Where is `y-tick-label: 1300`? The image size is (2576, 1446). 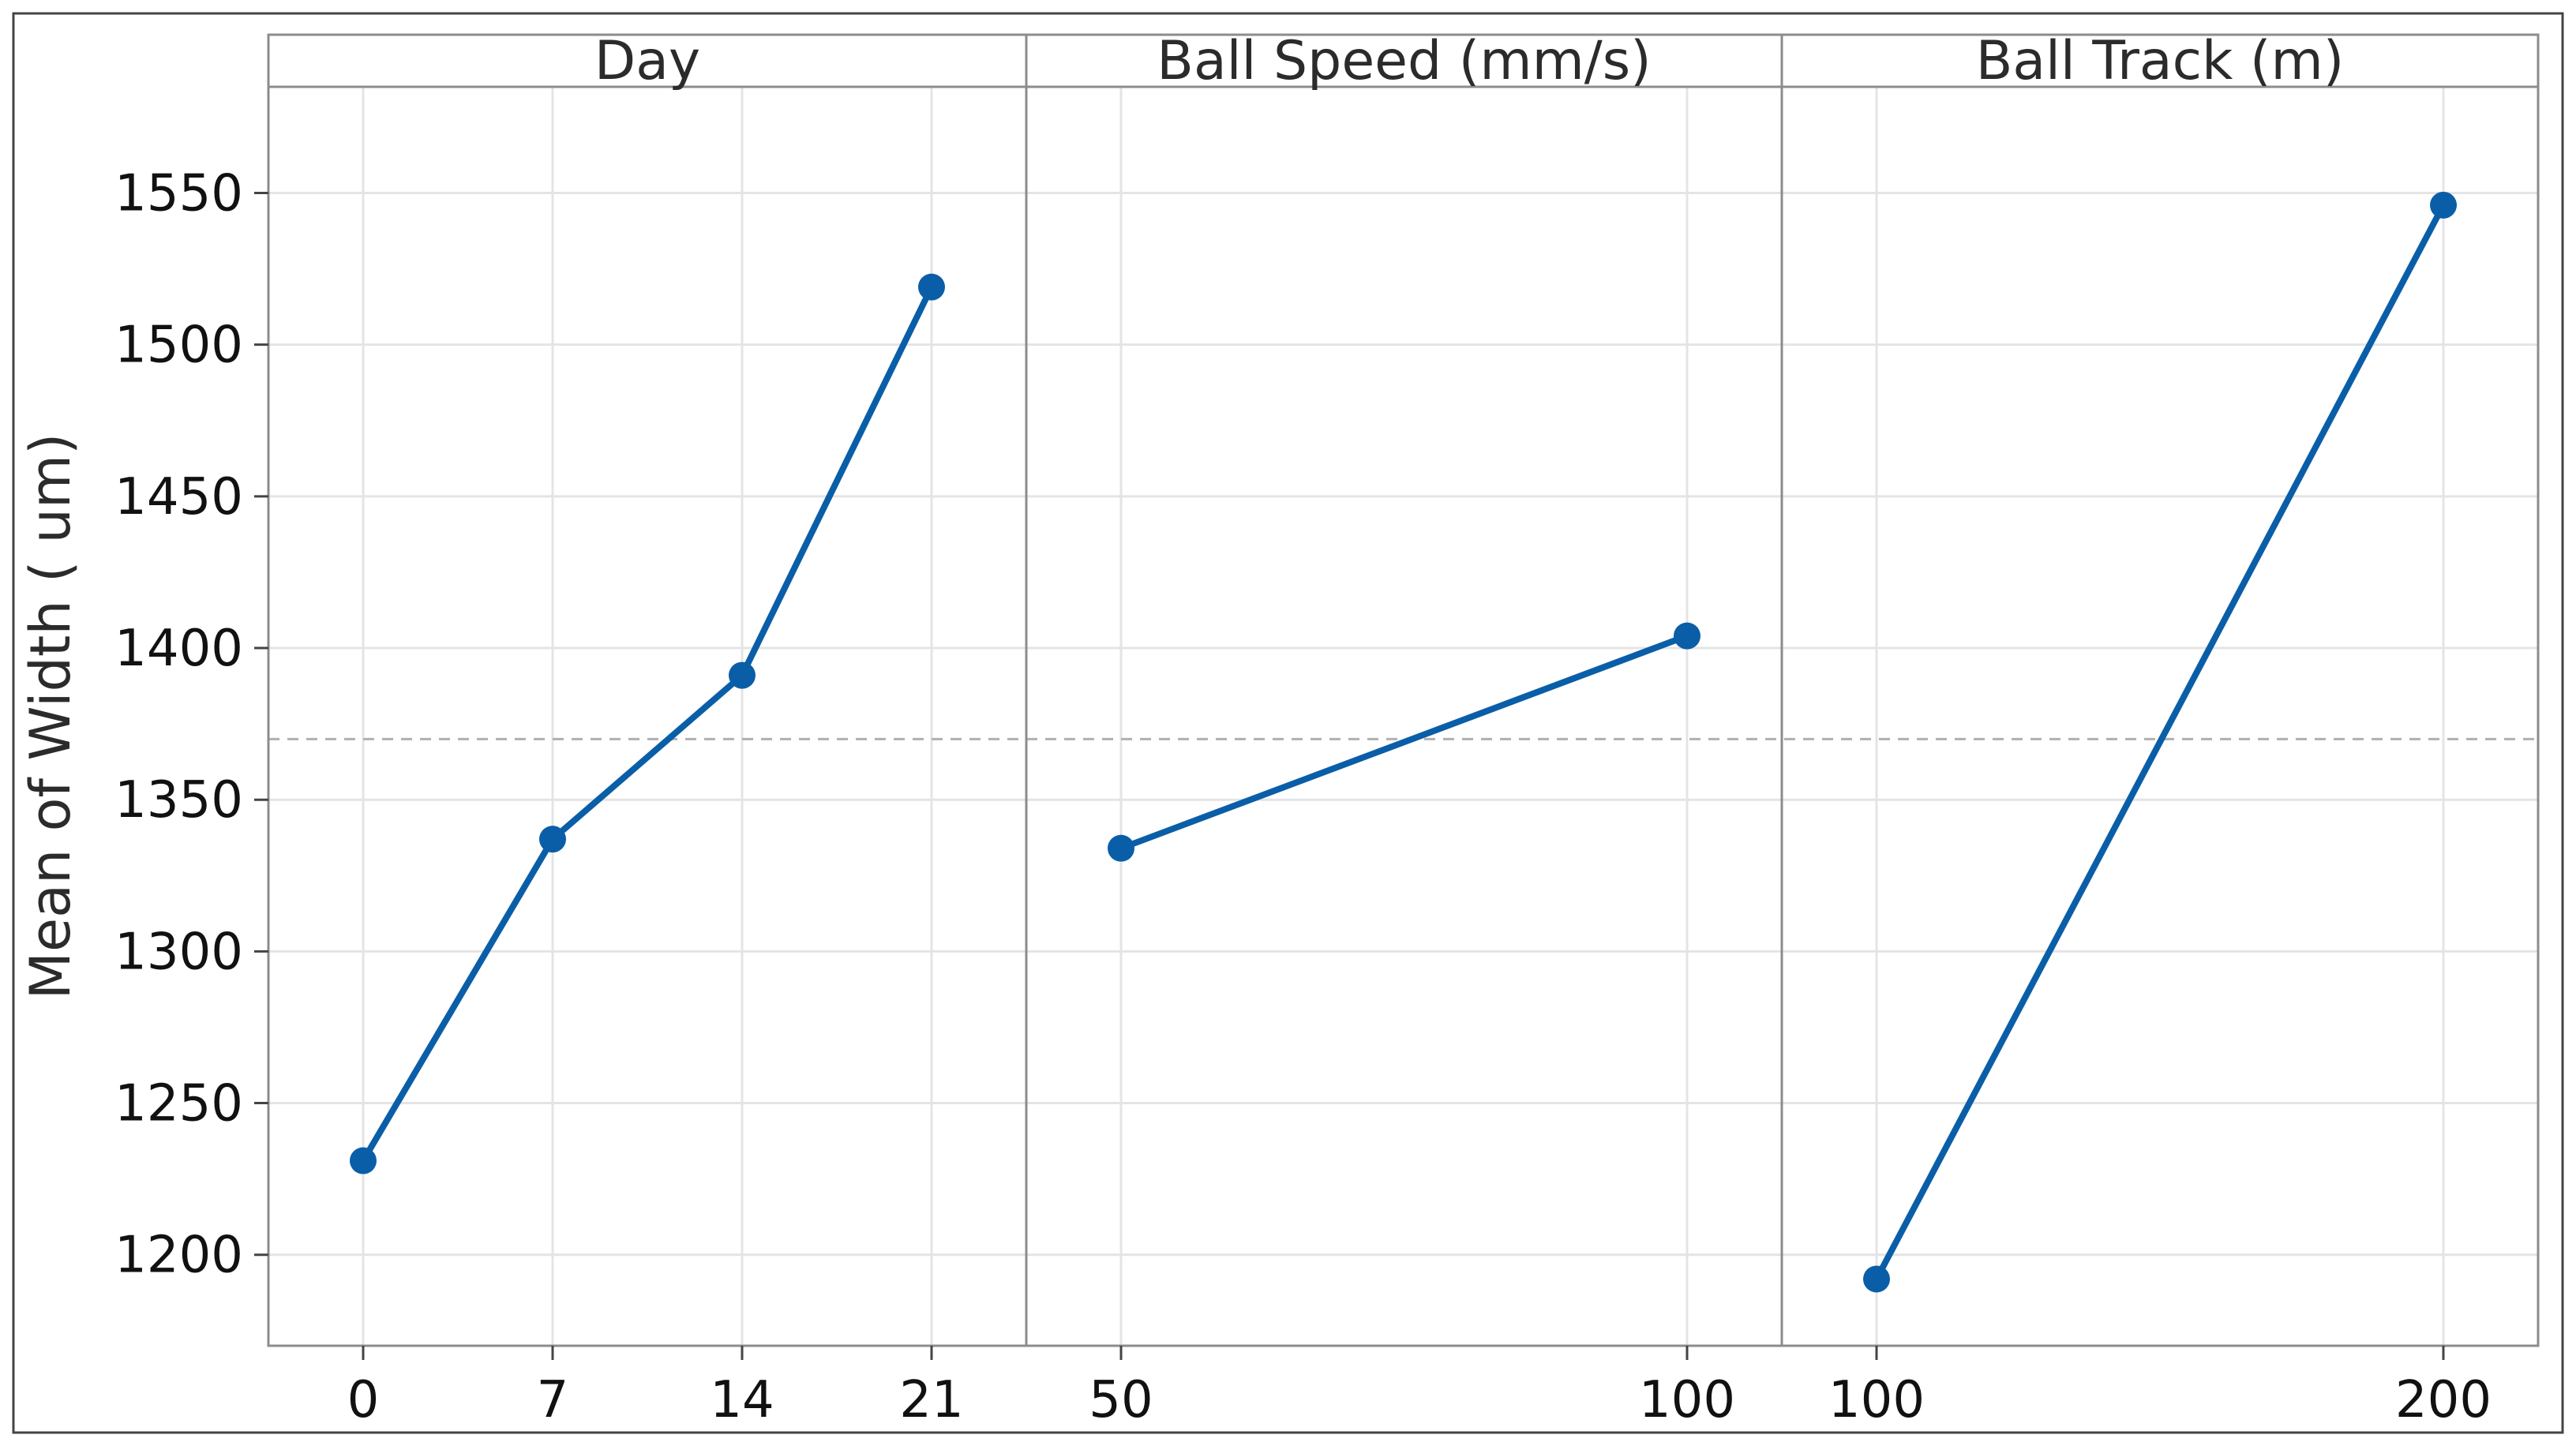
y-tick-label: 1300 is located at coordinates (178, 952).